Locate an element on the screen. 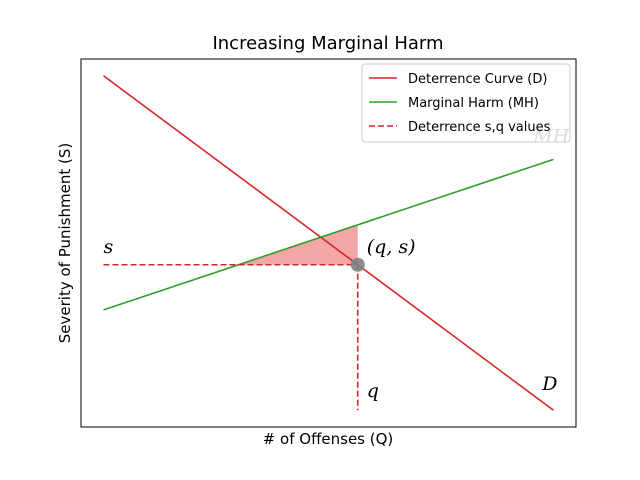 This screenshot has width=640, height=480. annotation-1: (q, s) is located at coordinates (391, 247).